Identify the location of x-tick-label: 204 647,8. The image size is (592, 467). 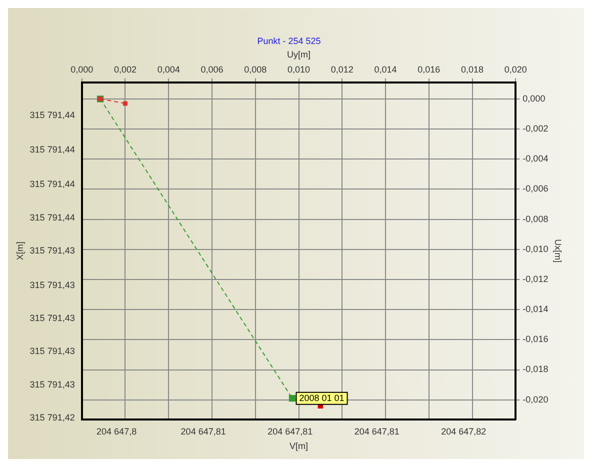
(116, 431).